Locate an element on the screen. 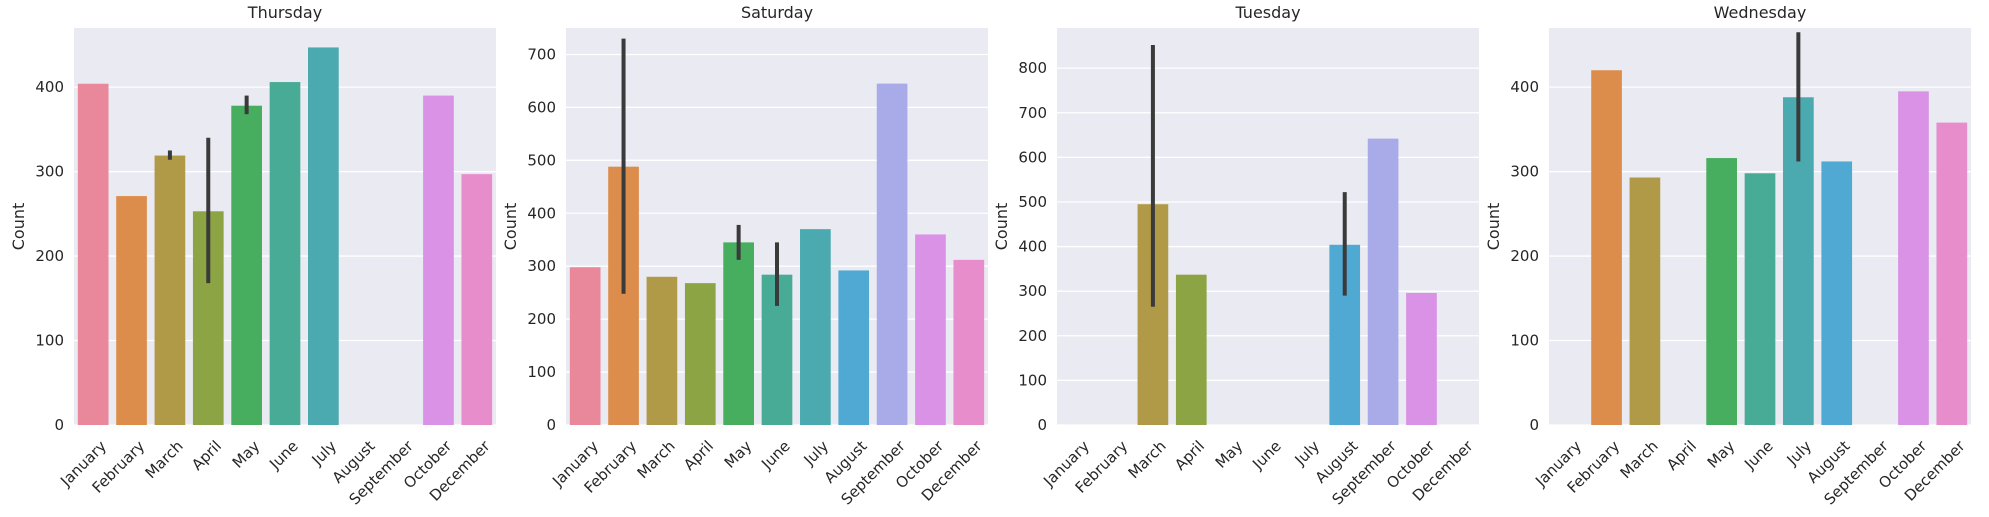 Image resolution: width=1989 pixels, height=517 pixels. panel-title: Thursday is located at coordinates (284, 12).